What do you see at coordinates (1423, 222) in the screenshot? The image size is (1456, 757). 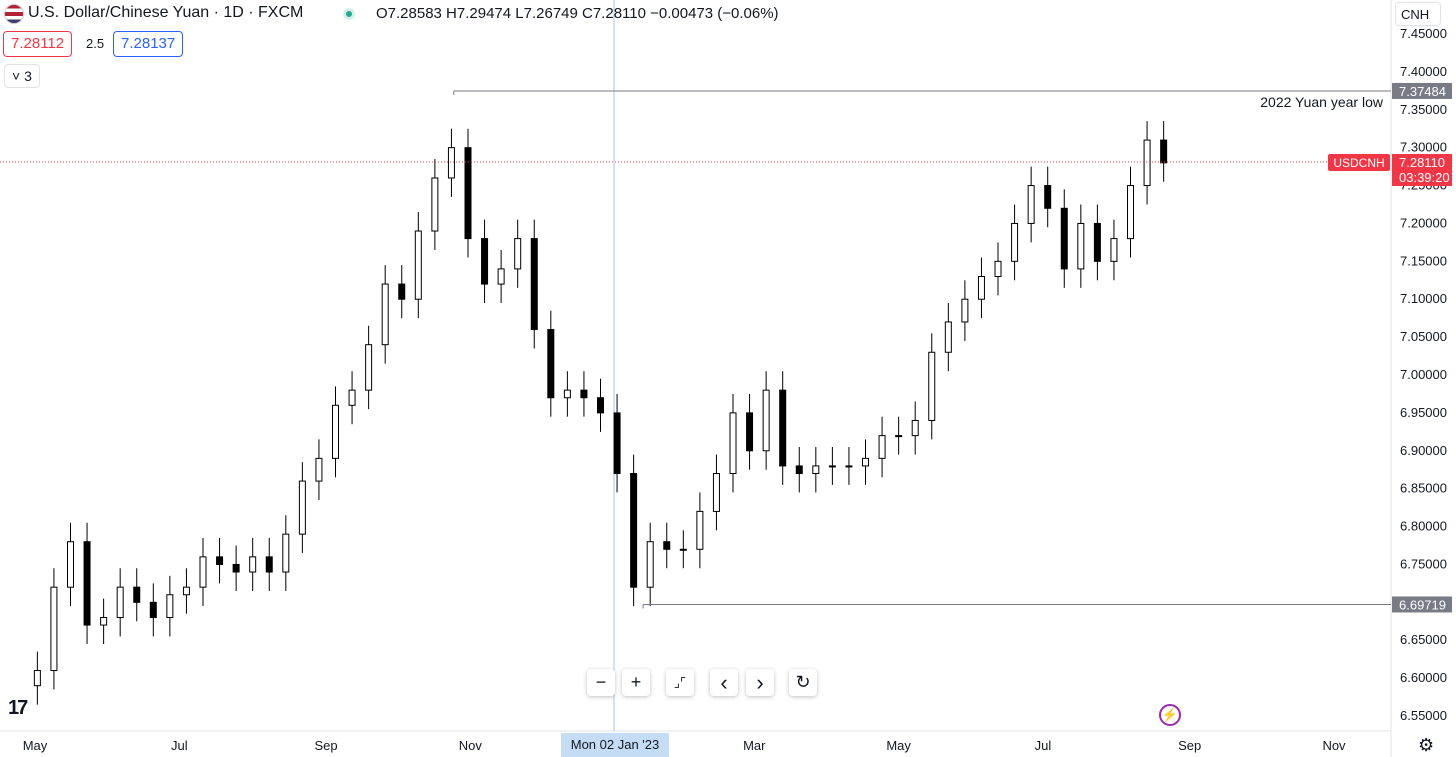 I see `y-tick-label: 7.20000` at bounding box center [1423, 222].